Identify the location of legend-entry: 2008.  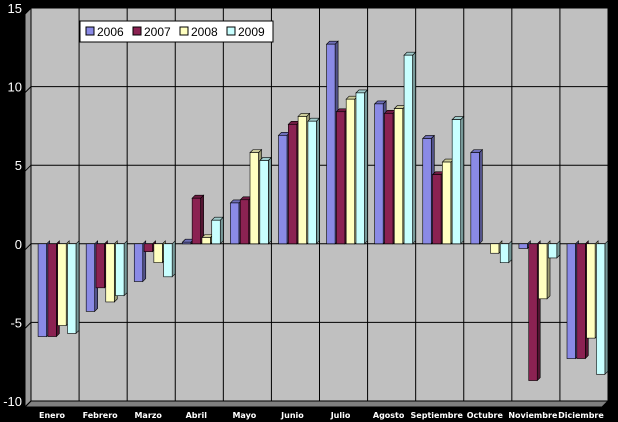
(204, 32).